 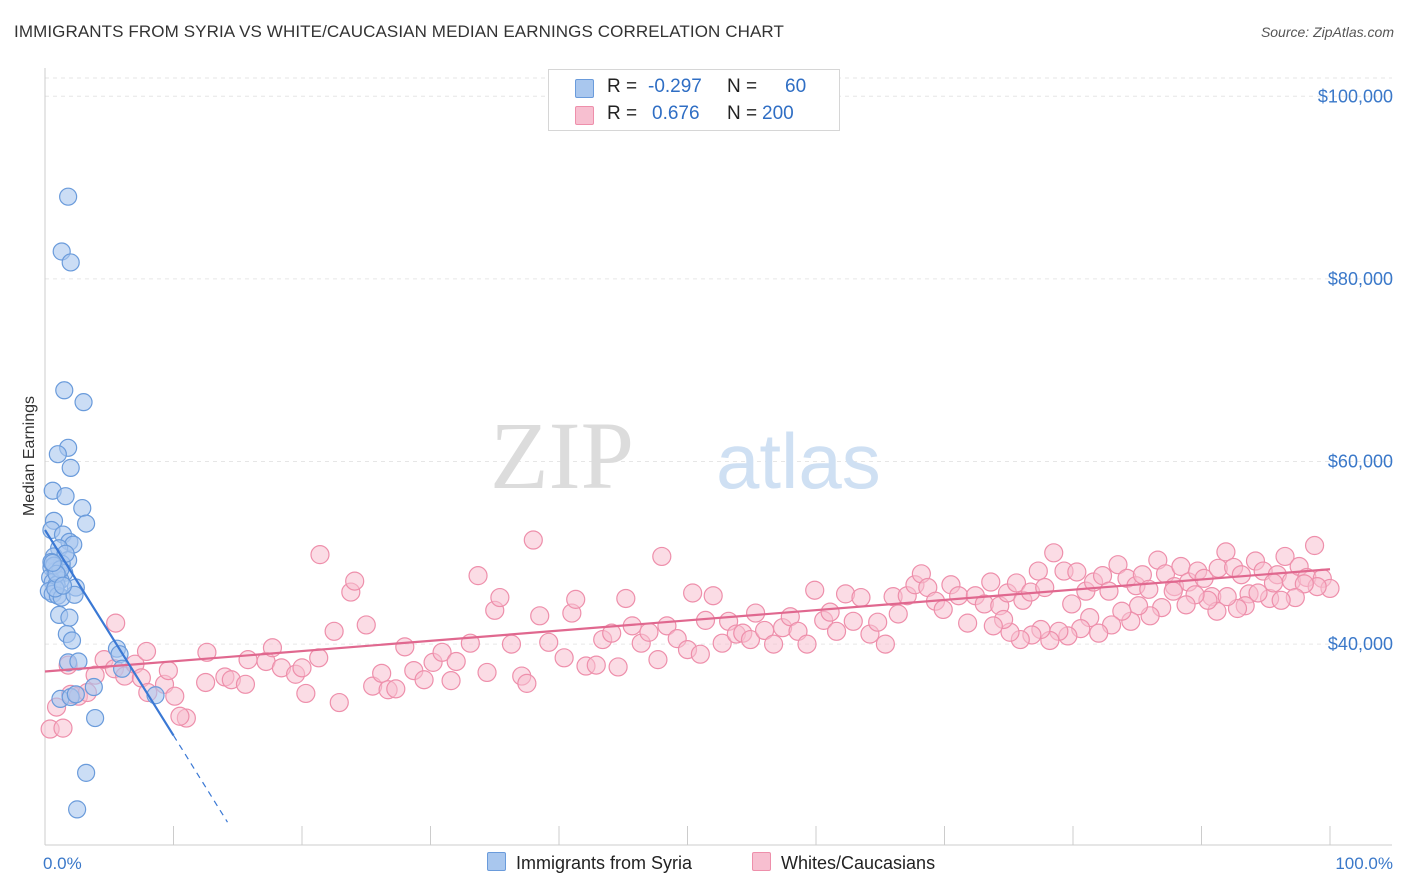 What do you see at coordinates (796, 86) in the screenshot?
I see `legend-n-value: 60` at bounding box center [796, 86].